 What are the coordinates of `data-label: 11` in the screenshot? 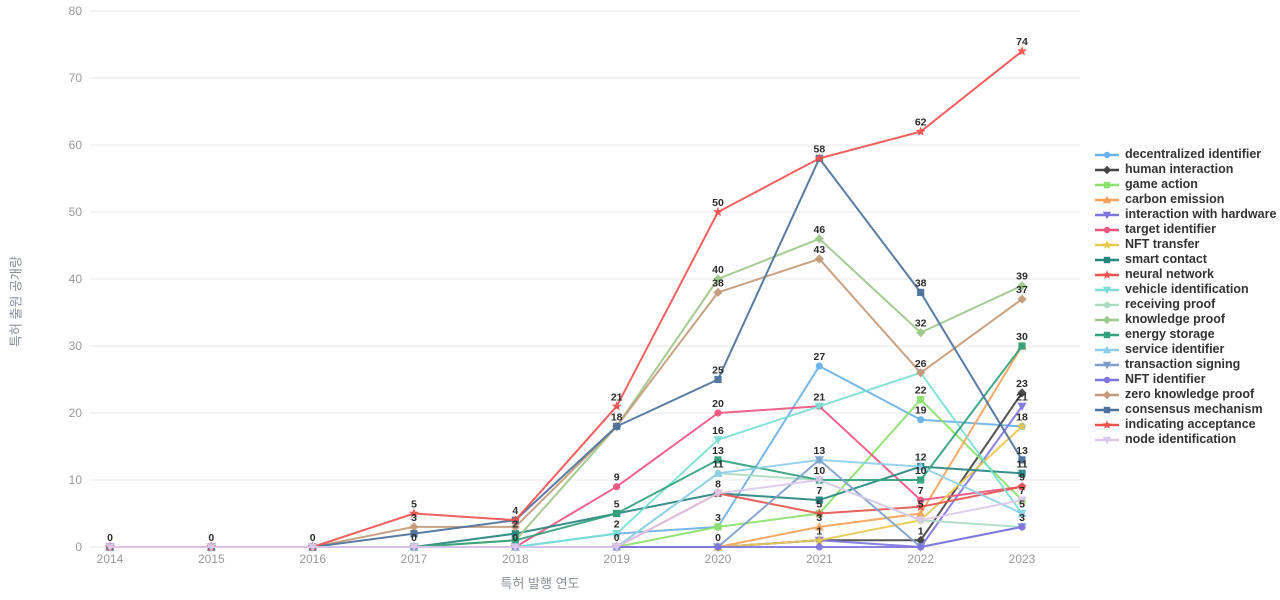 It's located at (717, 464).